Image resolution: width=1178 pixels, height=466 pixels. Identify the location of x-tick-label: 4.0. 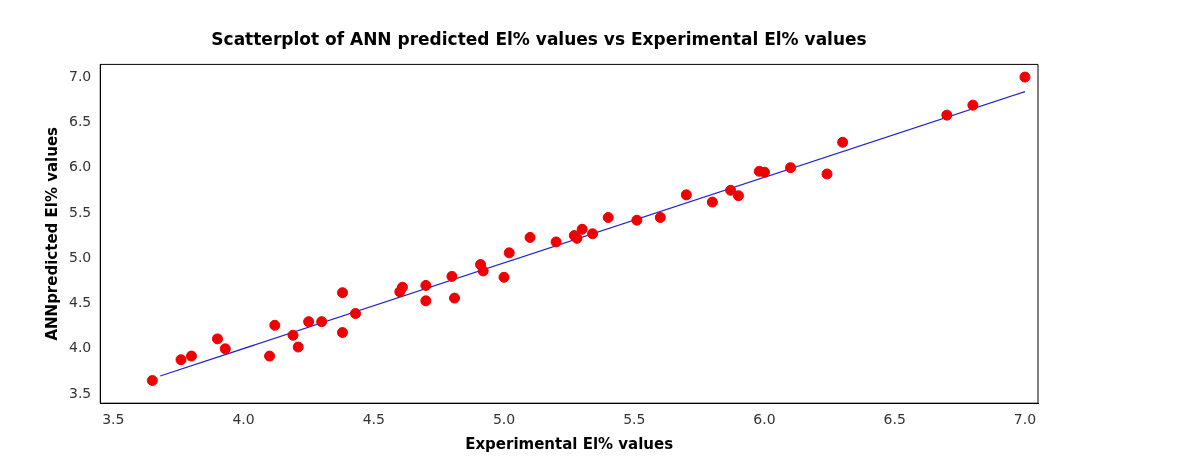
(243, 419).